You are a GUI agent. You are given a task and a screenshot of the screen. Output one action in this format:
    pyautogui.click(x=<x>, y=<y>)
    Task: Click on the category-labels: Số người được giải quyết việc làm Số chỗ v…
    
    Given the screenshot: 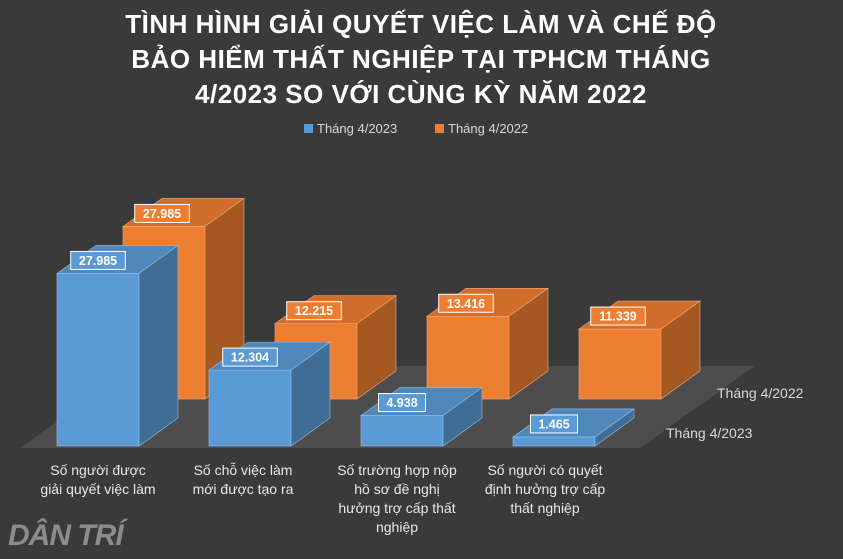 What is the action you would take?
    pyautogui.click(x=322, y=498)
    